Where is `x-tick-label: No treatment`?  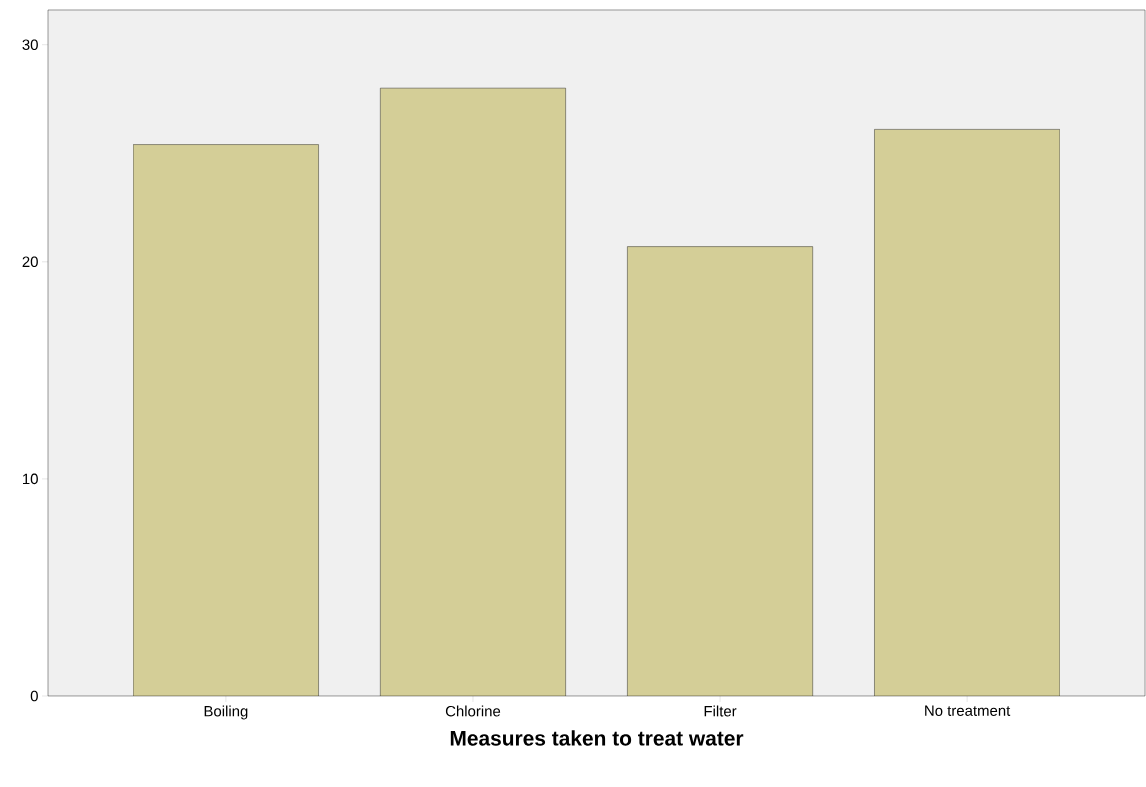 x-tick-label: No treatment is located at coordinates (968, 710).